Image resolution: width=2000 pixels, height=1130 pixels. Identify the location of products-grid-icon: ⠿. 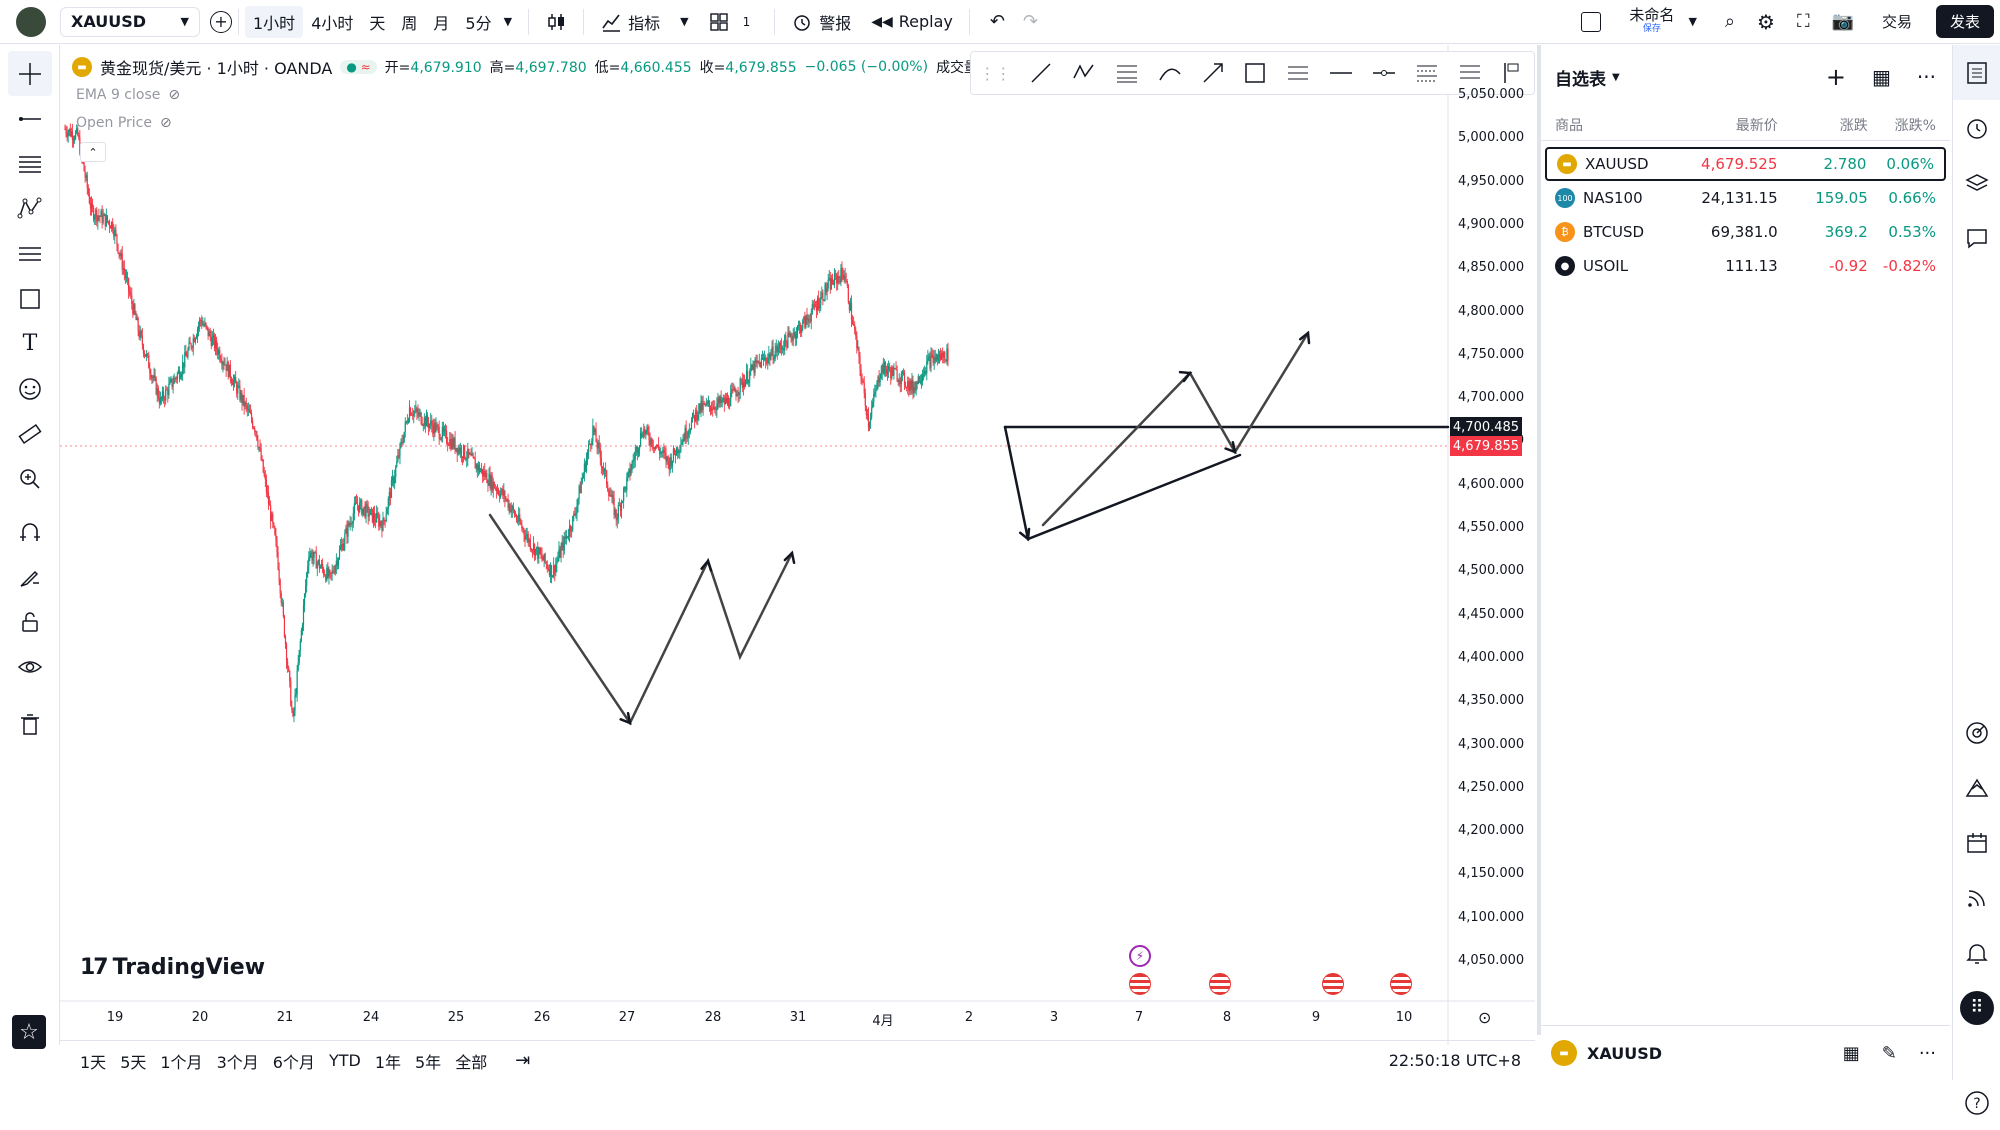
(1976, 1007).